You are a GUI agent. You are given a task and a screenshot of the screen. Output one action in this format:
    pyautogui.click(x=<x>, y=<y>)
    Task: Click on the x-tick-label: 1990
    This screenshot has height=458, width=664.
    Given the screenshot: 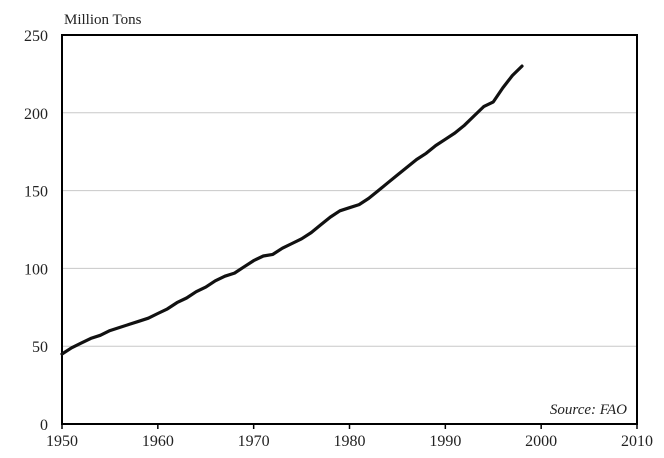 What is the action you would take?
    pyautogui.click(x=445, y=441)
    